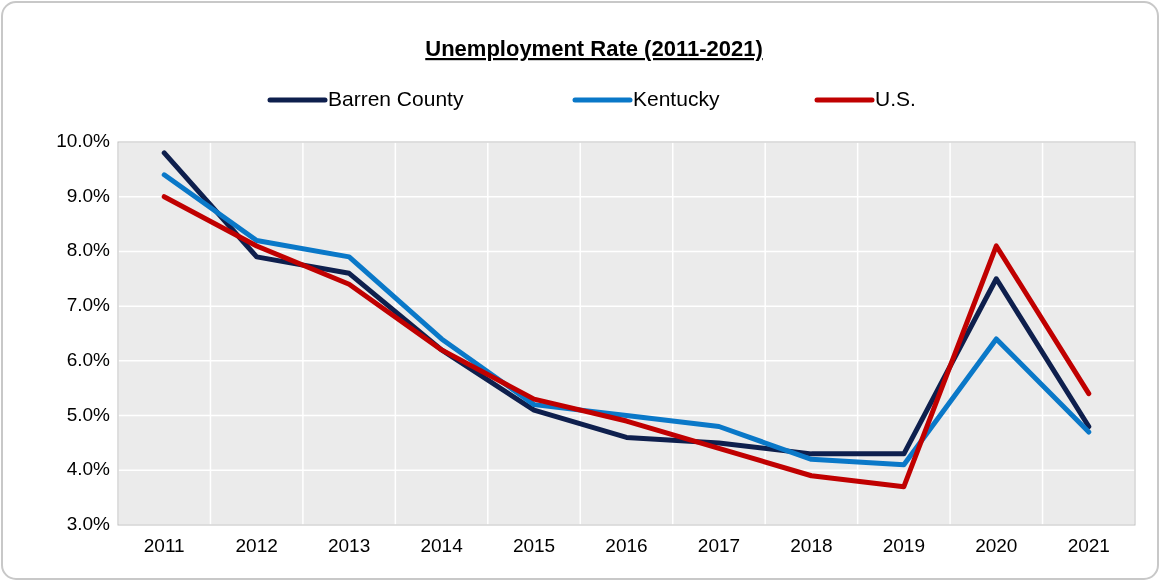  I want to click on x-tick-label: 2015, so click(534, 545).